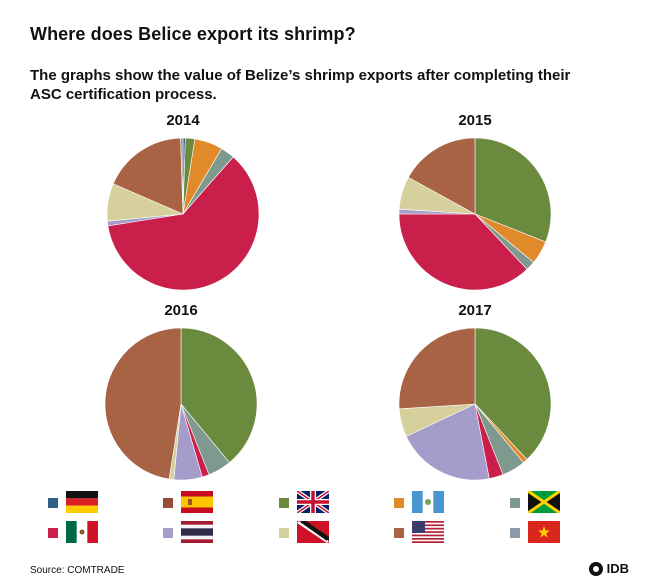 This screenshot has height=584, width=657. What do you see at coordinates (193, 34) in the screenshot?
I see `chart-title: Where does Belice export its shrimp?` at bounding box center [193, 34].